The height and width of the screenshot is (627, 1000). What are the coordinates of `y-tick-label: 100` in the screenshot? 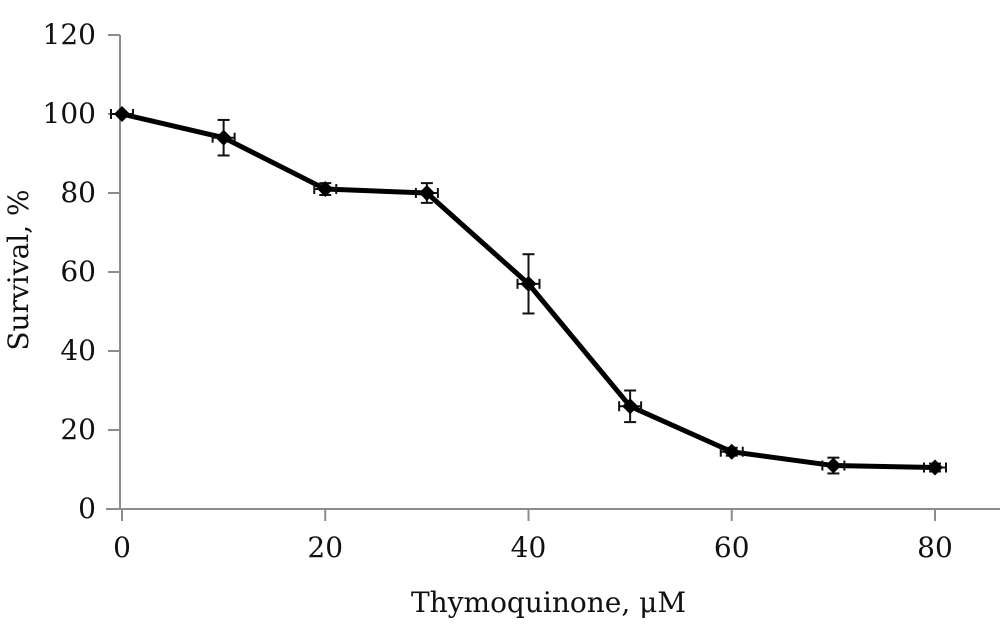 It's located at (69, 113).